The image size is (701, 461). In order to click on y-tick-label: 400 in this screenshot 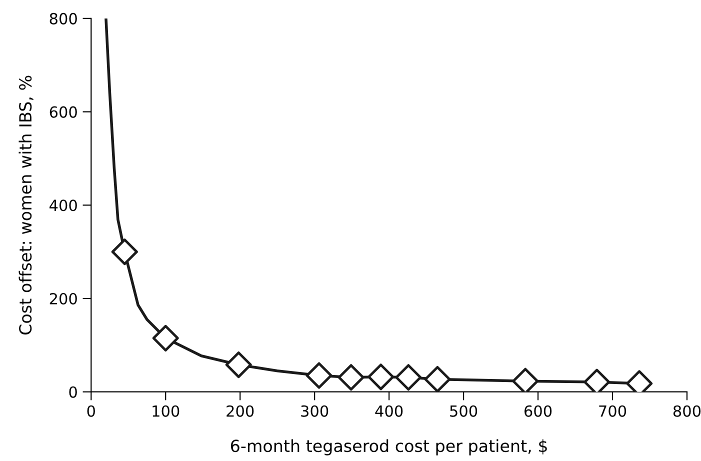, I will do `click(63, 206)`.